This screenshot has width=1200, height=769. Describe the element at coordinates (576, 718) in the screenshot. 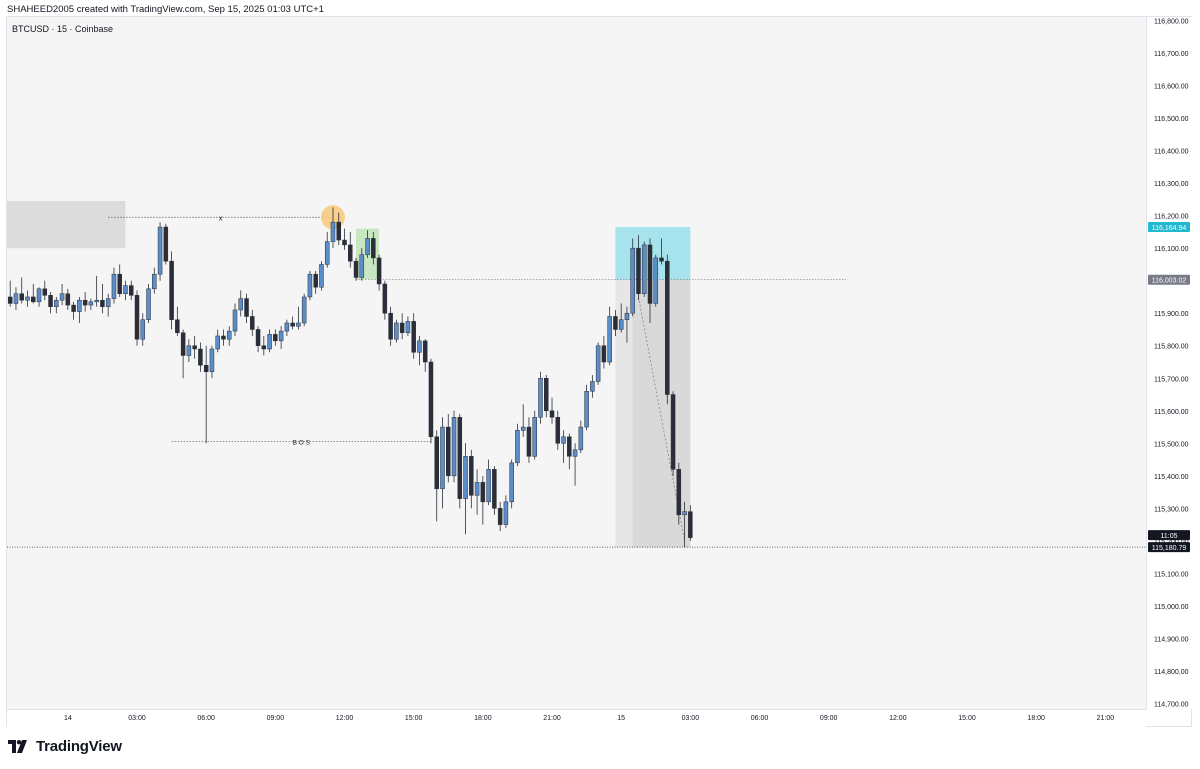

I see `time-axis` at that location.